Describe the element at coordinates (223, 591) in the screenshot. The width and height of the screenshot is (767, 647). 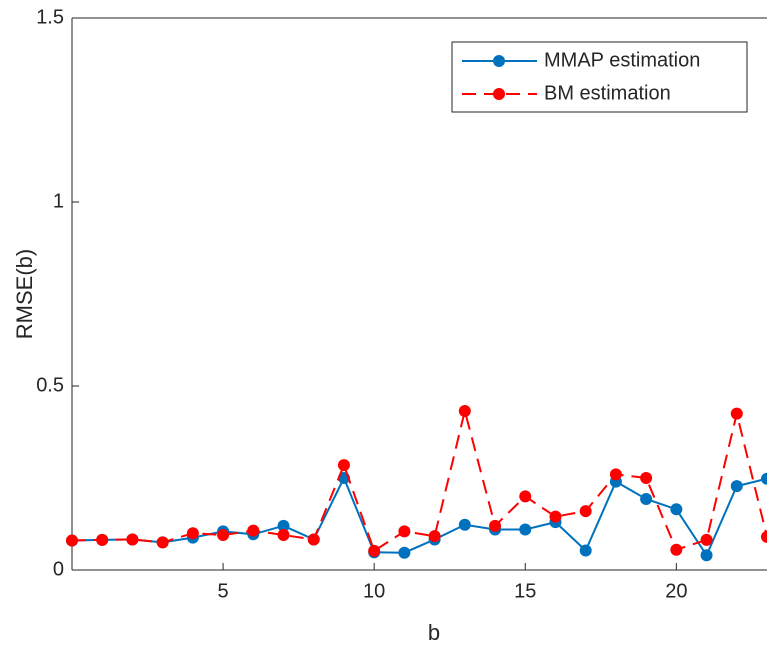
I see `x-tick-label: 5` at that location.